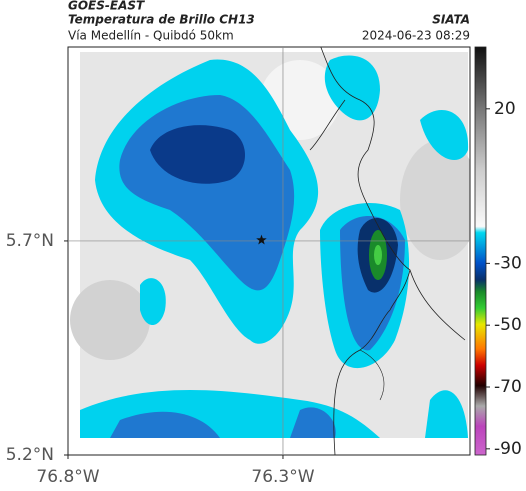  I want to click on x-tick-label: 76.8°W, so click(67, 477).